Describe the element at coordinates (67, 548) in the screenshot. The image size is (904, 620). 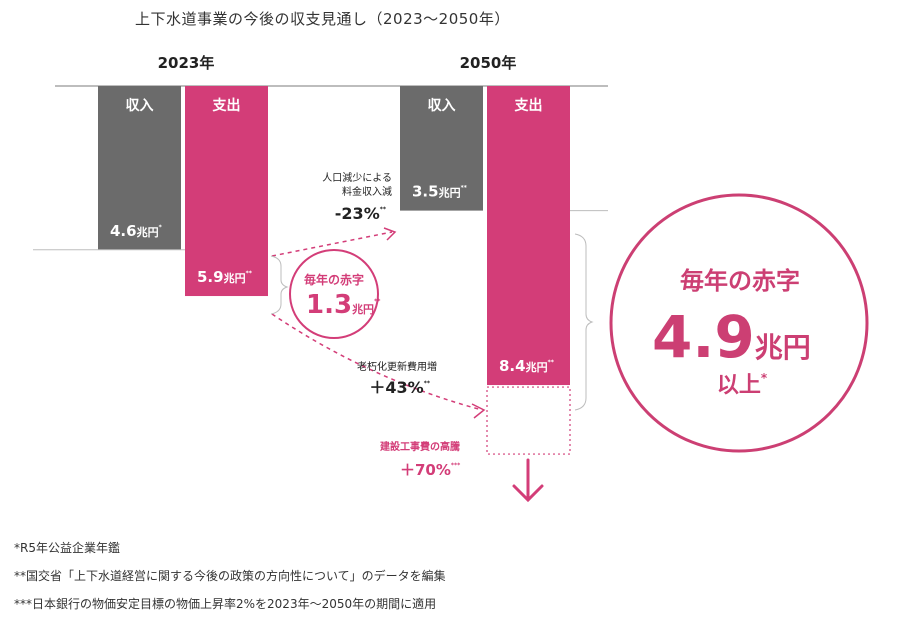
I see `footnote-1: *R5年公益企業年鑑` at that location.